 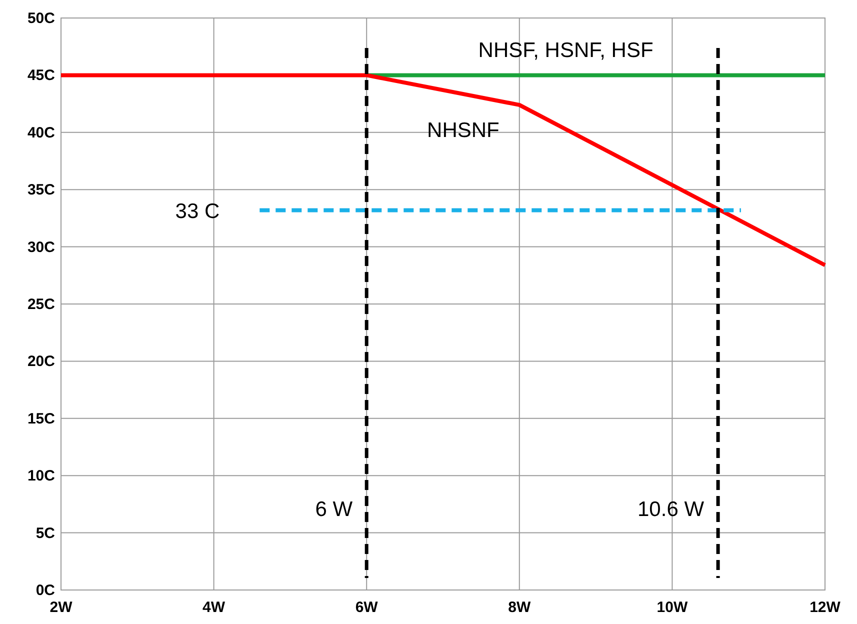 I want to click on series-label: 33 C, so click(x=197, y=212).